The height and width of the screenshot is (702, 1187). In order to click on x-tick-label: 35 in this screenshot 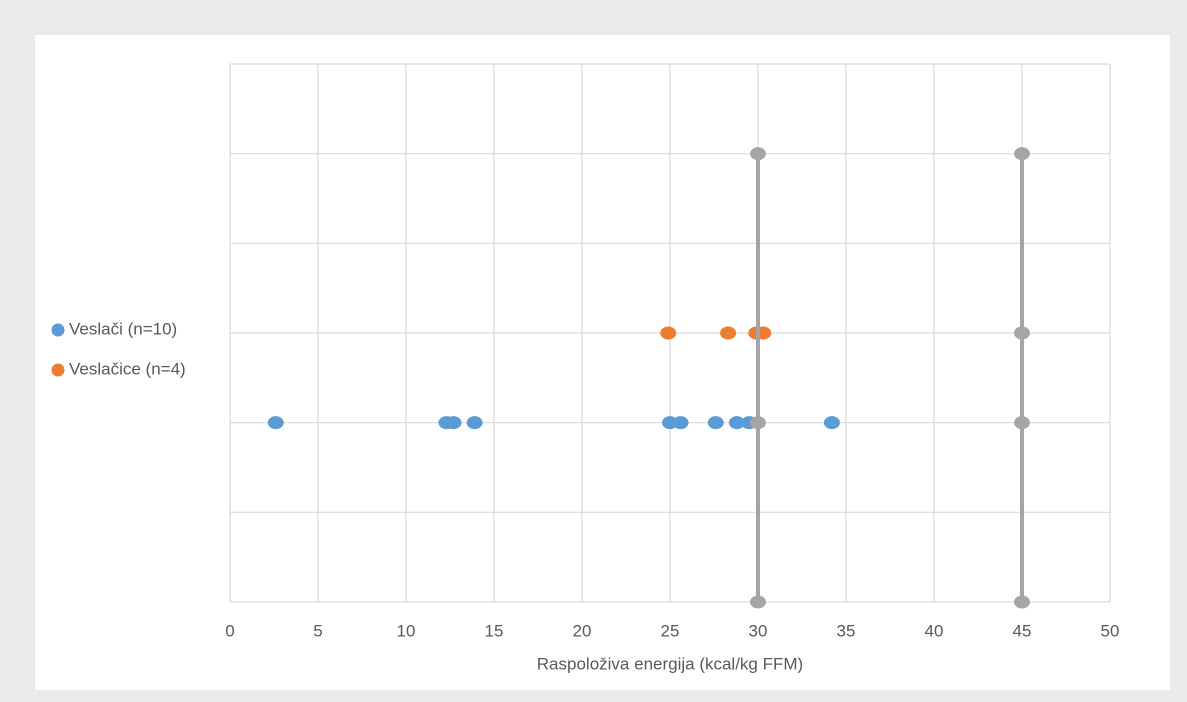, I will do `click(846, 630)`.